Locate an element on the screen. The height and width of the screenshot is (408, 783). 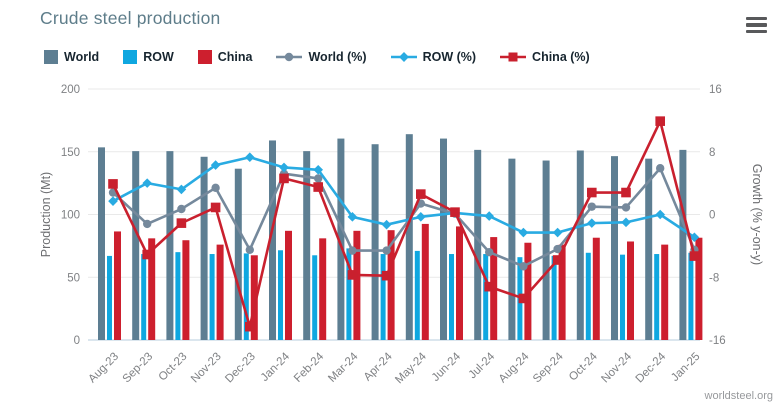
legend-item-row: ROW is located at coordinates (148, 57).